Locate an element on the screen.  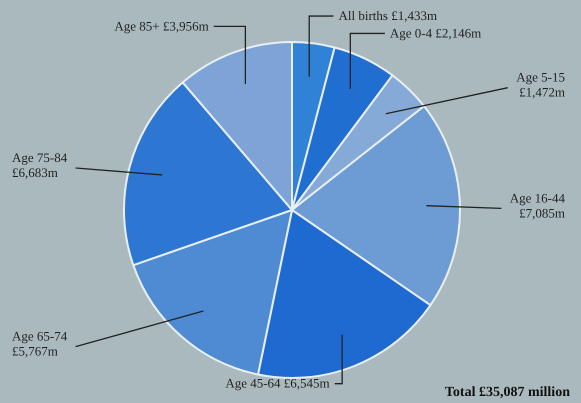
data-label: £5,767m is located at coordinates (35, 351).